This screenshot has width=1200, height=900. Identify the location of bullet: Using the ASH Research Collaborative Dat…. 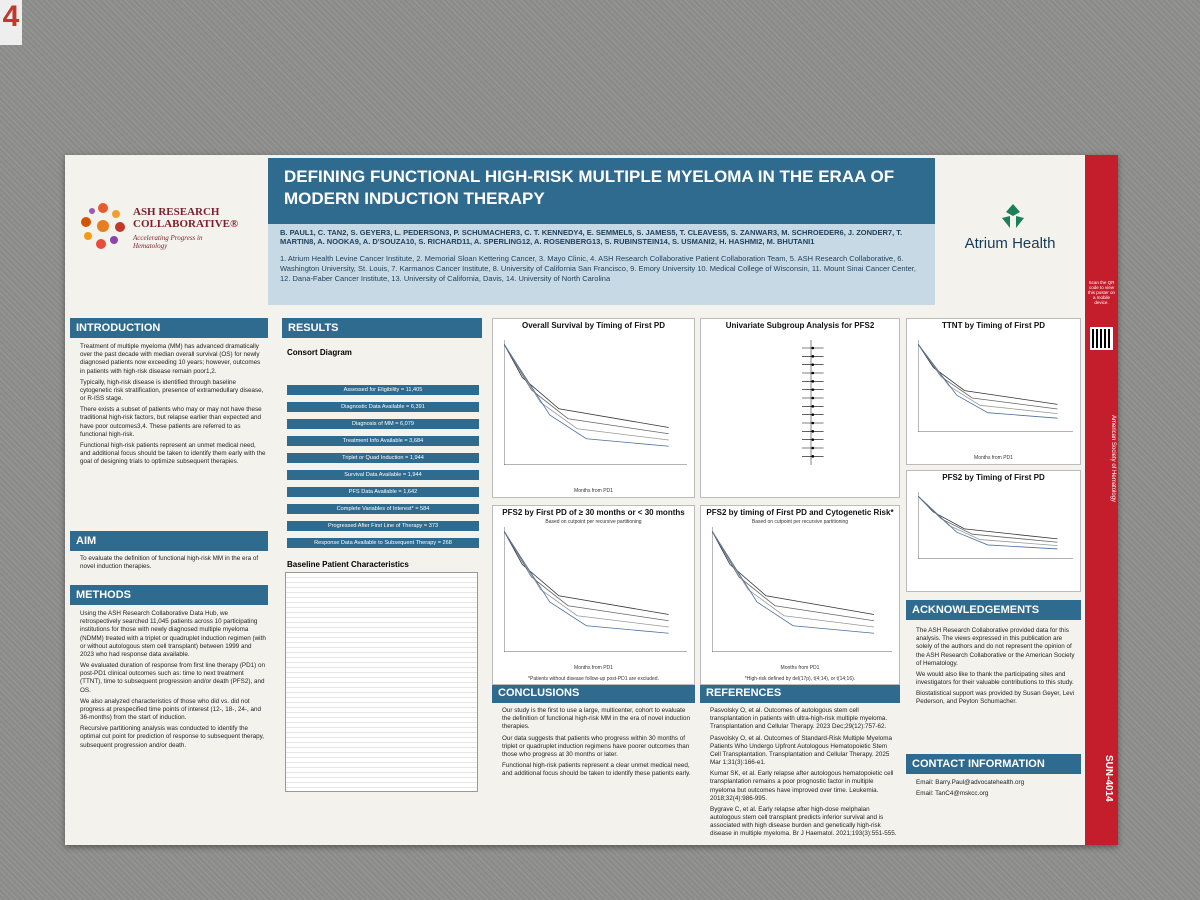
(173, 634).